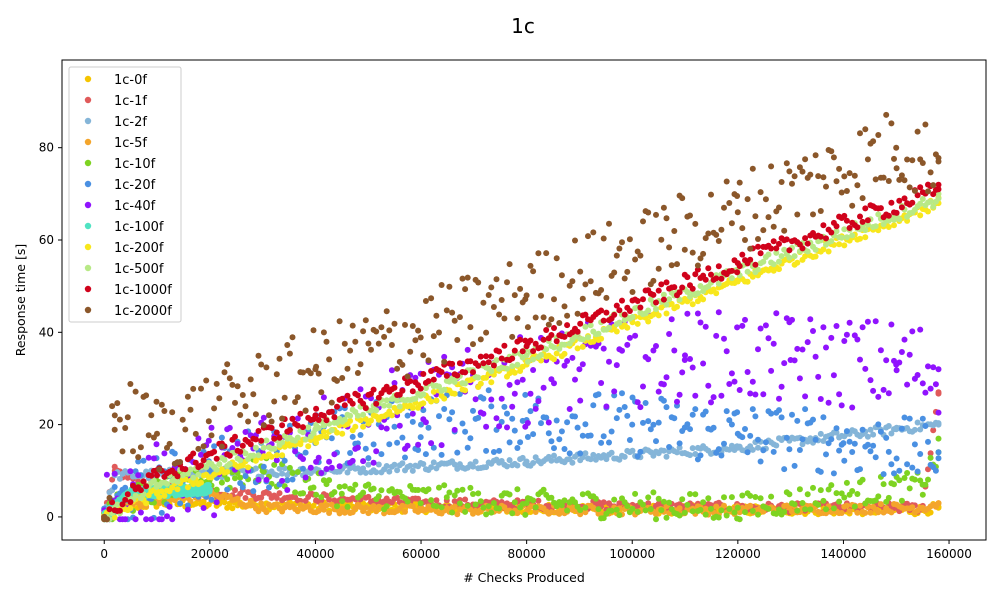 The image size is (1000, 600). Describe the element at coordinates (632, 554) in the screenshot. I see `x-tick-label: 100000` at that location.